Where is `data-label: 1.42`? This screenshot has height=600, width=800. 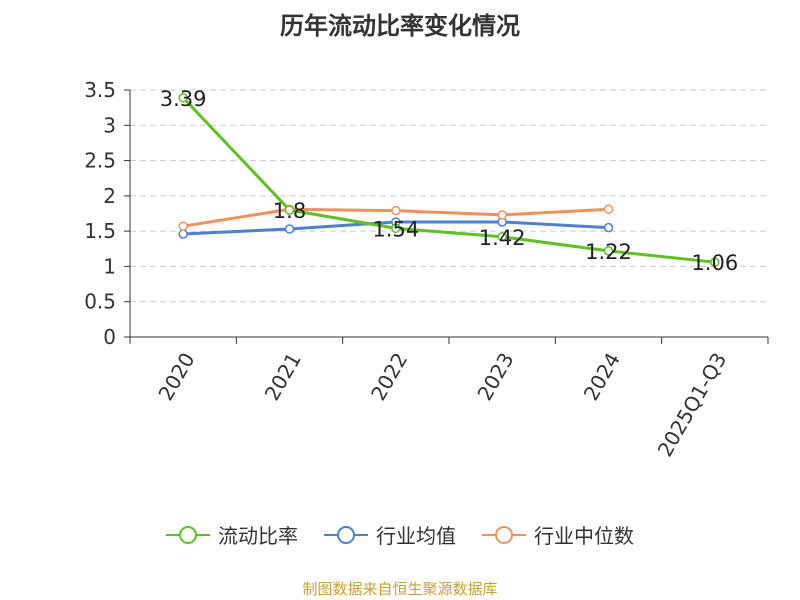
data-label: 1.42 is located at coordinates (502, 238).